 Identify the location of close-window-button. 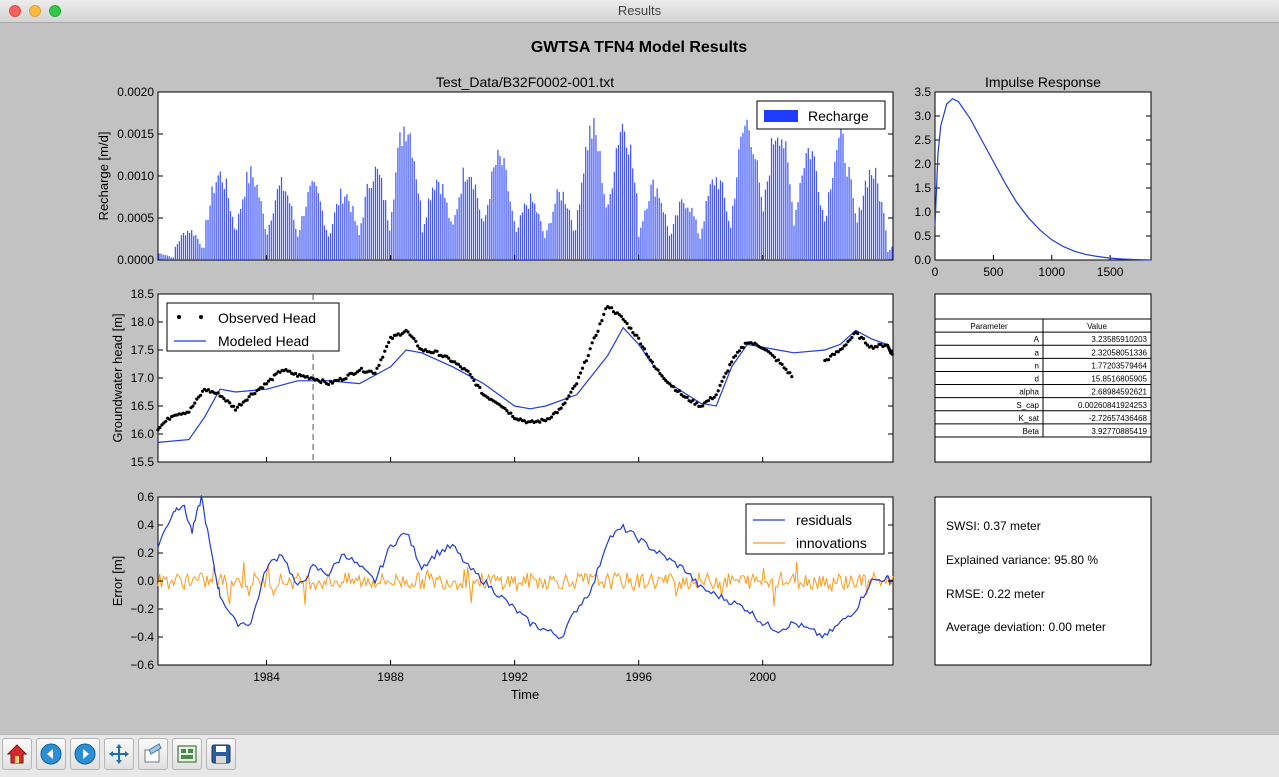
(15, 11).